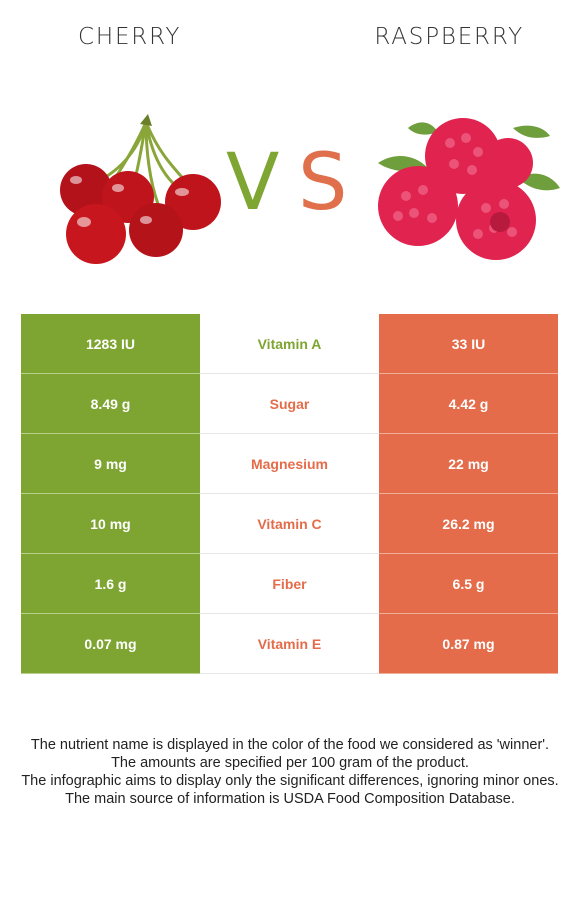 This screenshot has height=904, width=580. What do you see at coordinates (110, 523) in the screenshot?
I see `cherry-value: 10 mg` at bounding box center [110, 523].